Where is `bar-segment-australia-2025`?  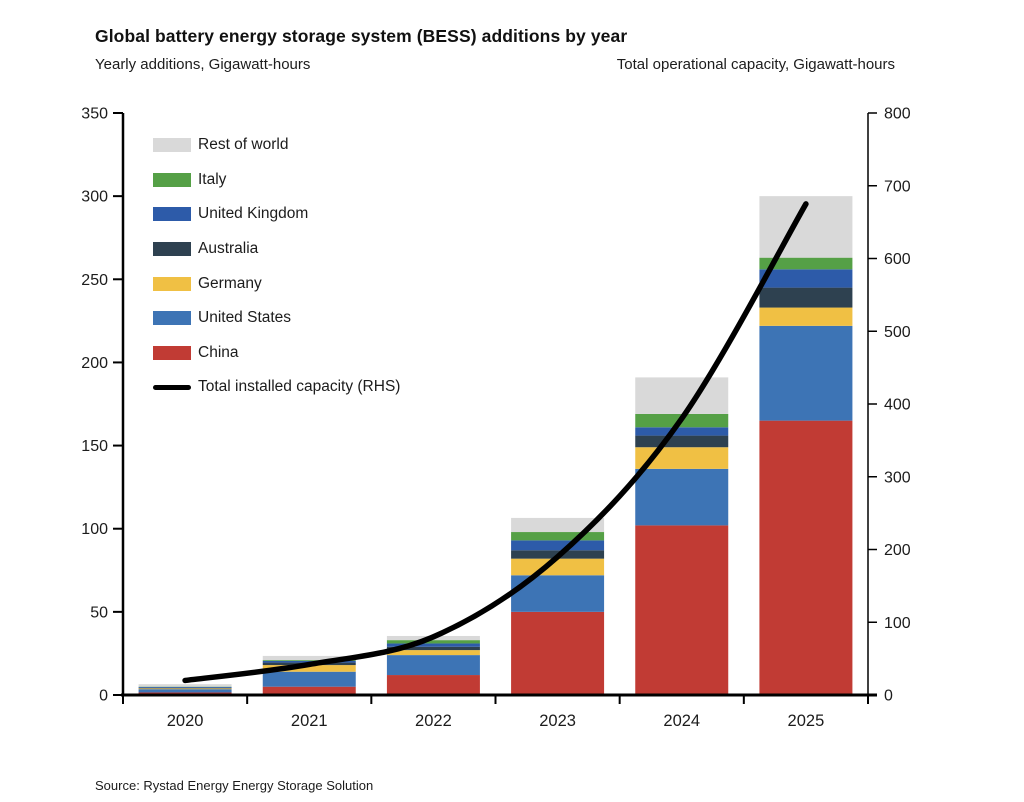
bar-segment-australia-2025 is located at coordinates (806, 297).